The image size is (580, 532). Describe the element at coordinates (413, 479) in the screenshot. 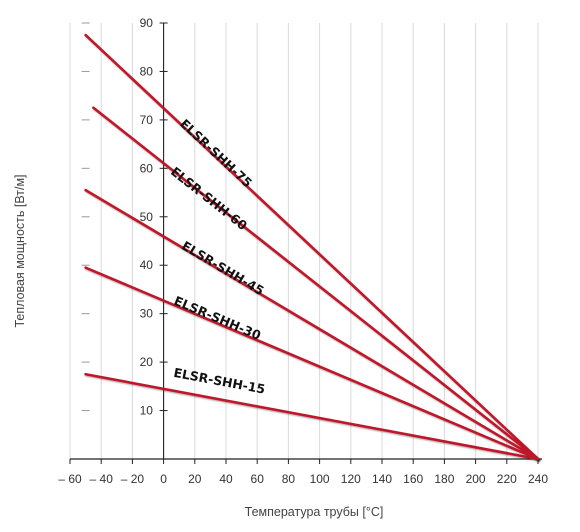

I see `x-tick-label: 160` at that location.